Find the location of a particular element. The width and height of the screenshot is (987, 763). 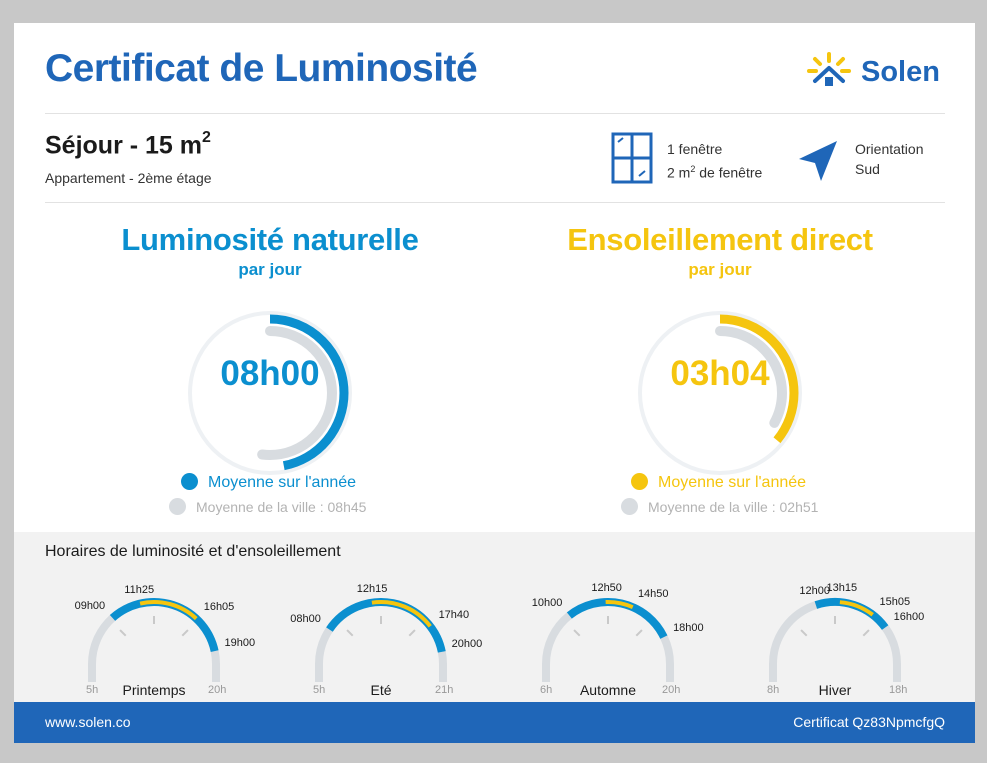

natural-light-title: Luminosité naturelle is located at coordinates (270, 239).